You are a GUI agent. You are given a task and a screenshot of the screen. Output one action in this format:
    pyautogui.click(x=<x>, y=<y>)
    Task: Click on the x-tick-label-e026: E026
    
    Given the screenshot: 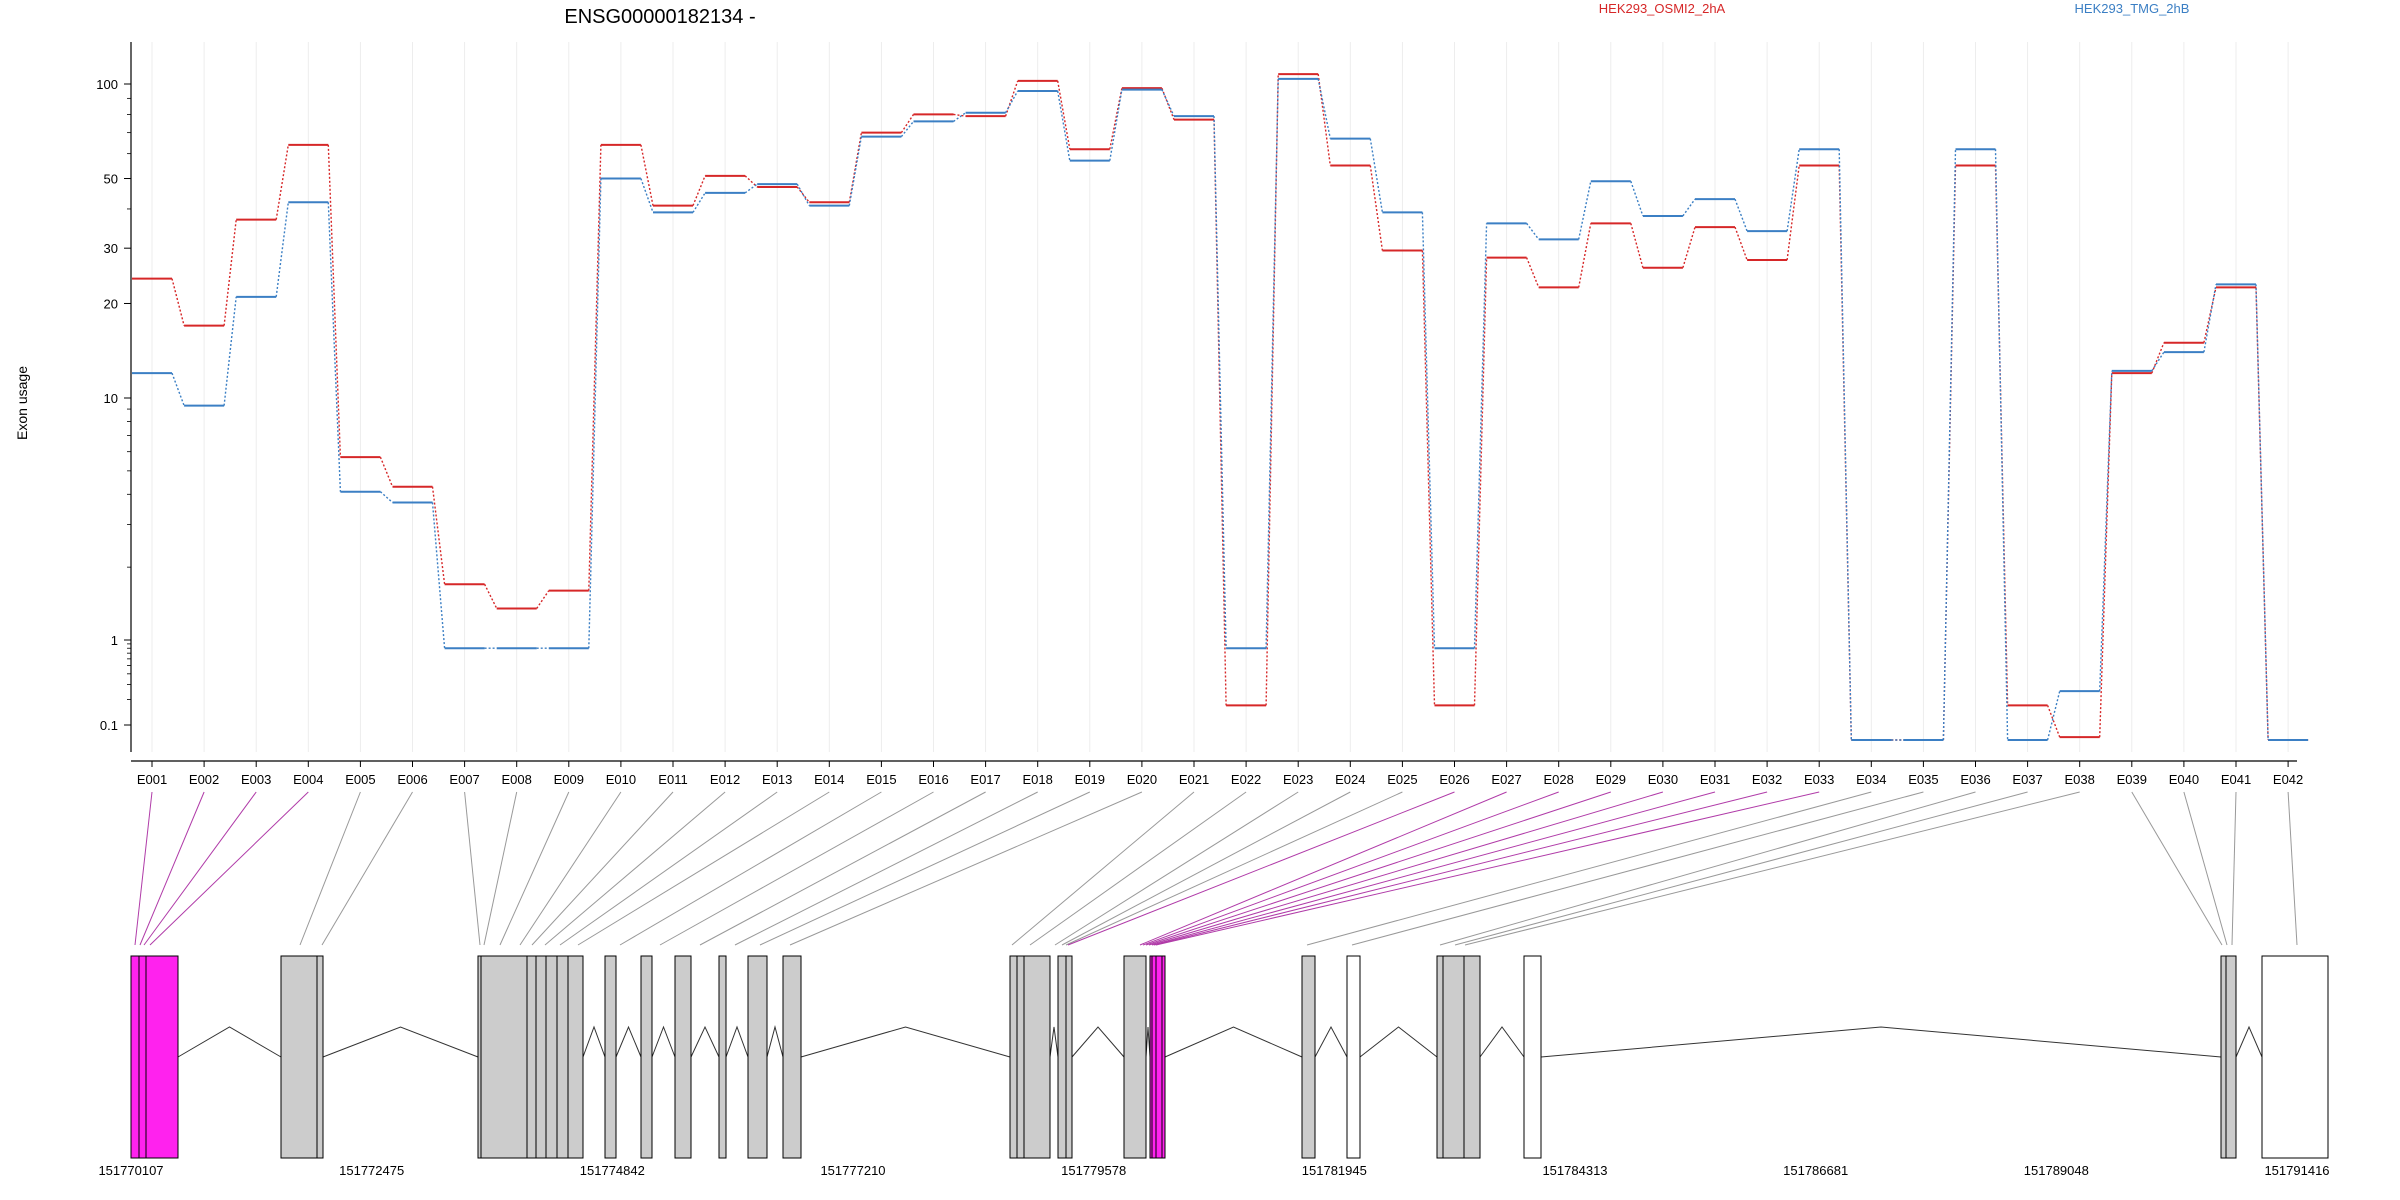 What is the action you would take?
    pyautogui.click(x=1454, y=779)
    